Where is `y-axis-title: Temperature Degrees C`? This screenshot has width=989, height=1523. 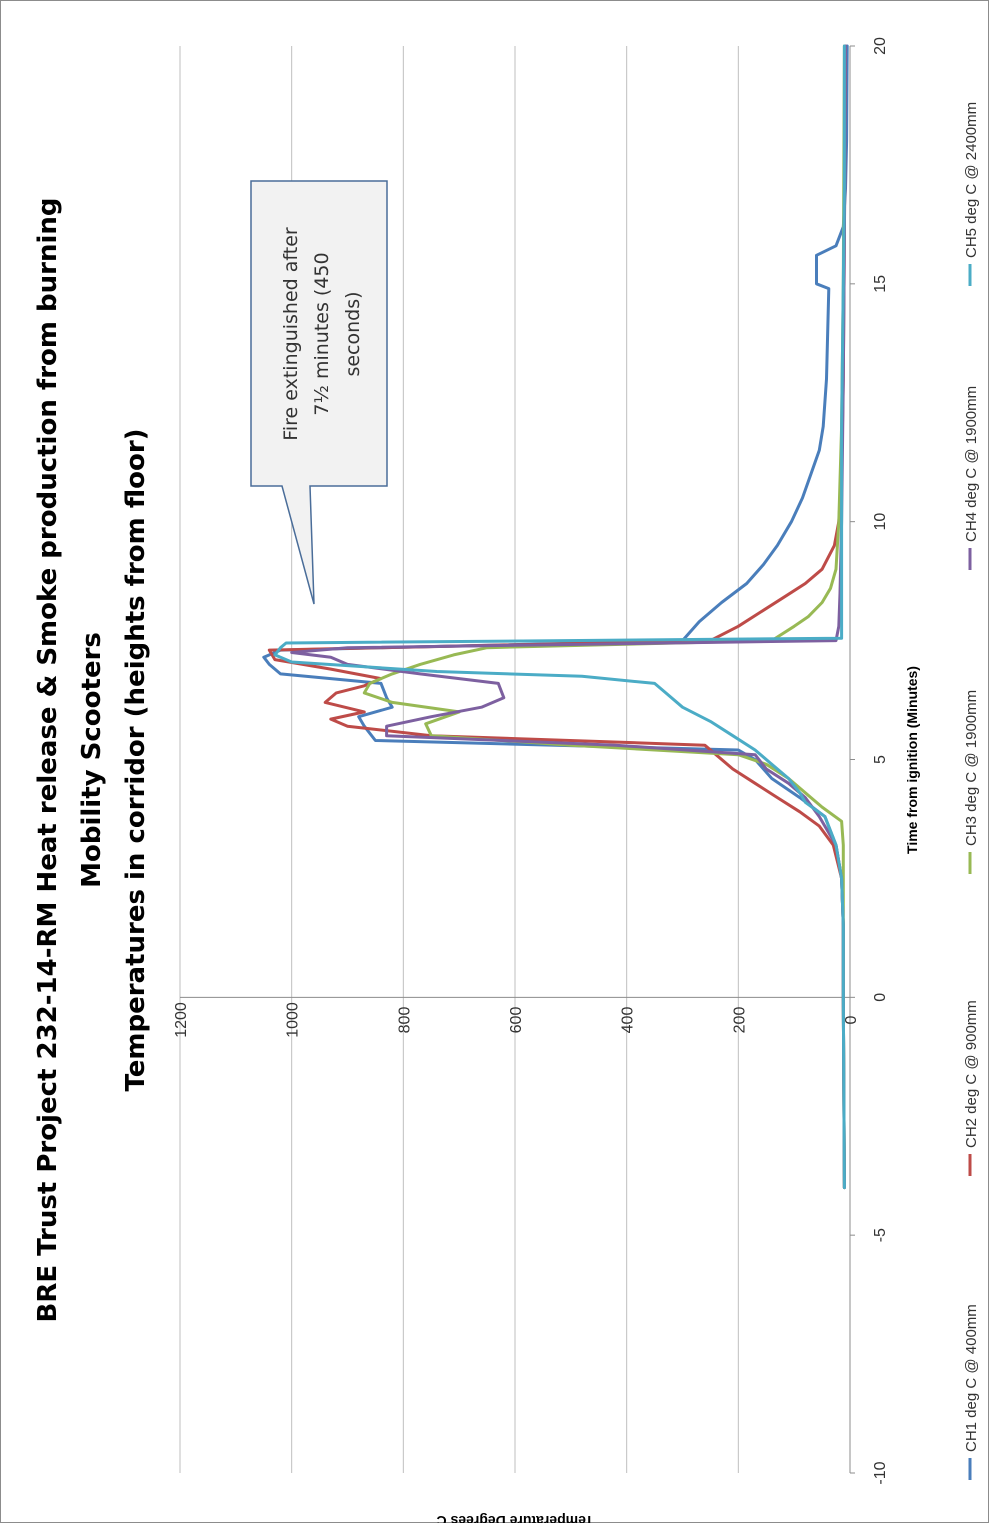
y-axis-title: Temperature Degrees C is located at coordinates (515, 1518).